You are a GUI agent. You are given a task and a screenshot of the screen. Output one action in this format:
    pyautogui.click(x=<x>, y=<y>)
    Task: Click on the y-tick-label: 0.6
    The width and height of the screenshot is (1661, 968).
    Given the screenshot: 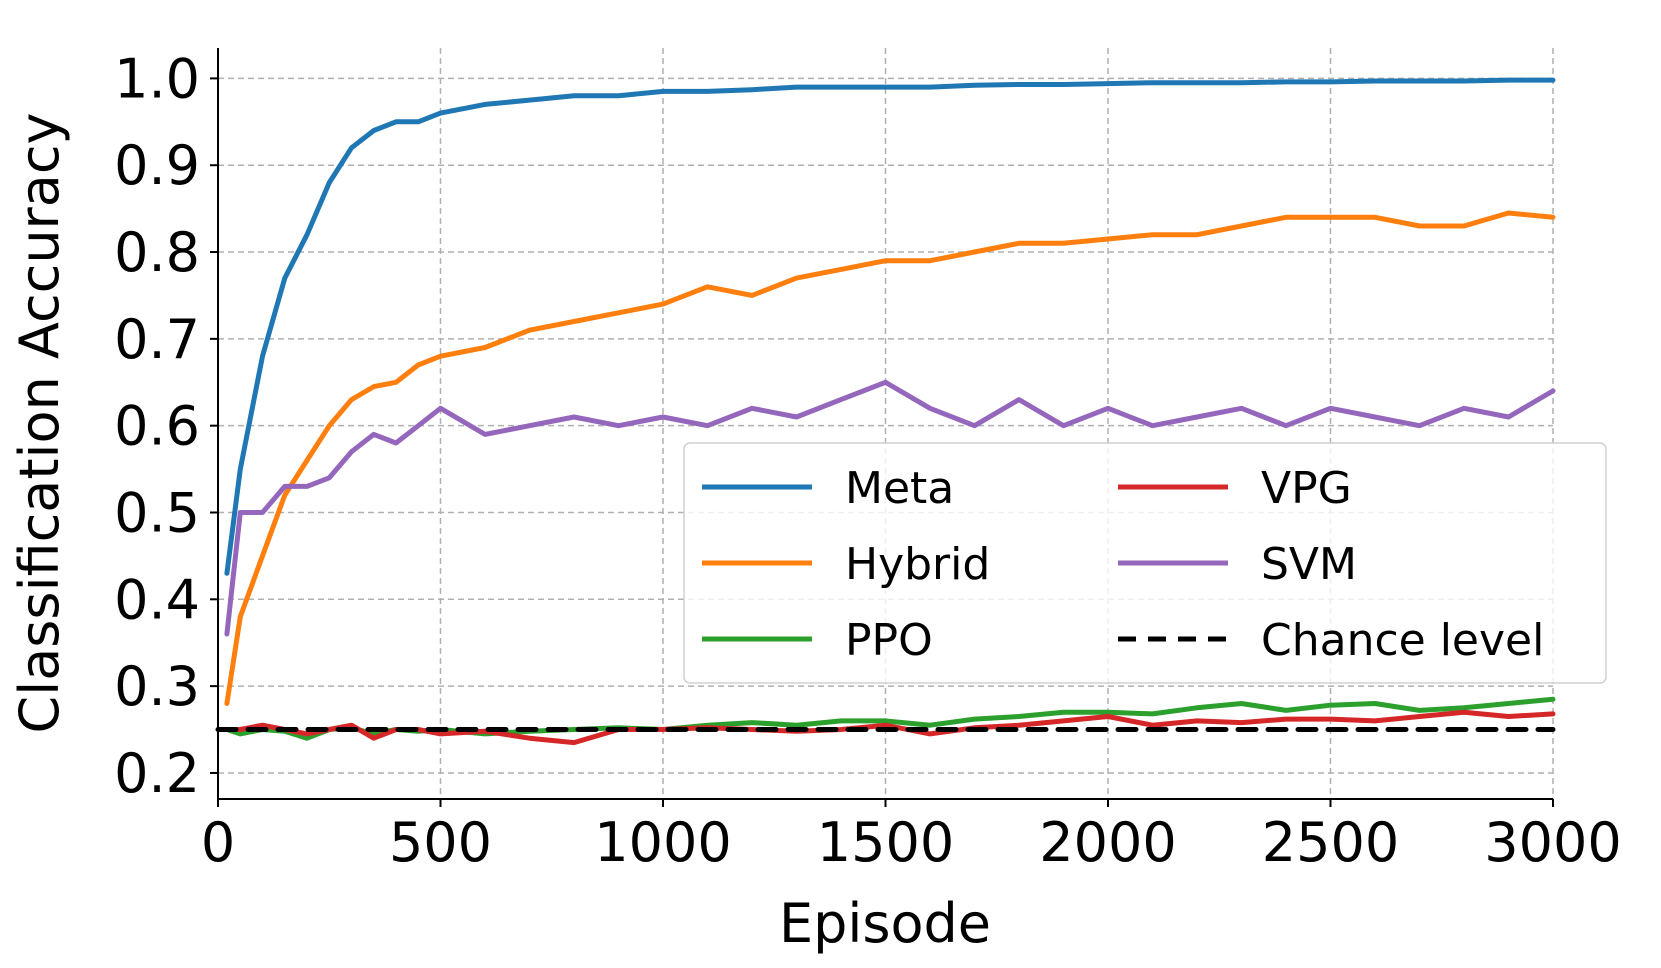 What is the action you would take?
    pyautogui.click(x=157, y=426)
    